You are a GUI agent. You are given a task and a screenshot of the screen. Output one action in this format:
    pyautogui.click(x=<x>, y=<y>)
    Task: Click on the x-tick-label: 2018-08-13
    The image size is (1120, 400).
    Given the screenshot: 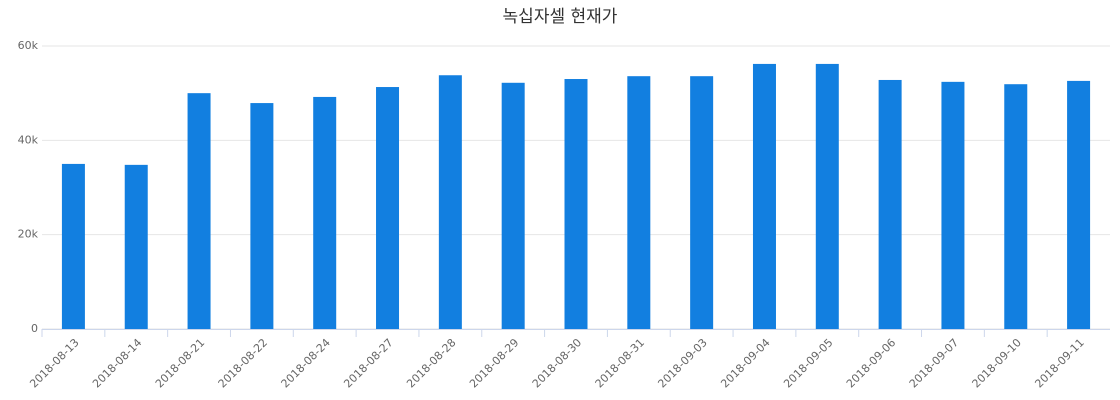 What is the action you would take?
    pyautogui.click(x=54, y=363)
    